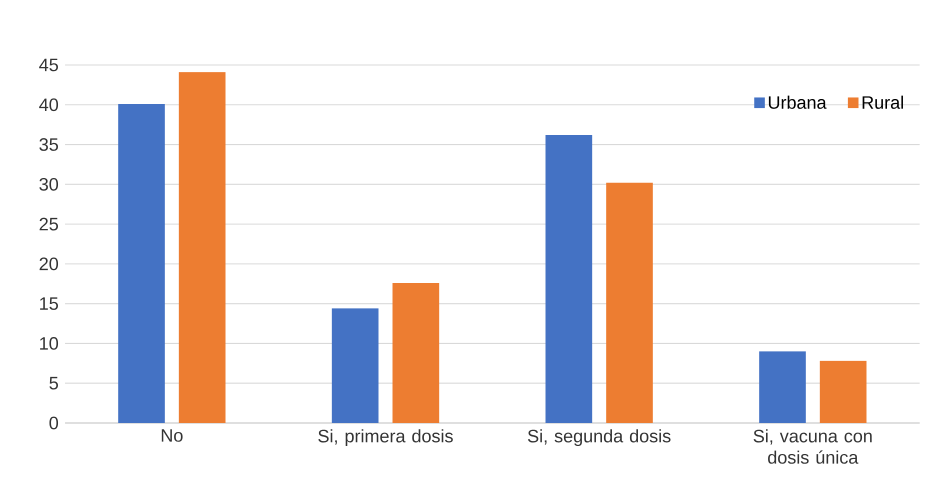  I want to click on legend-label: Rural, so click(882, 102).